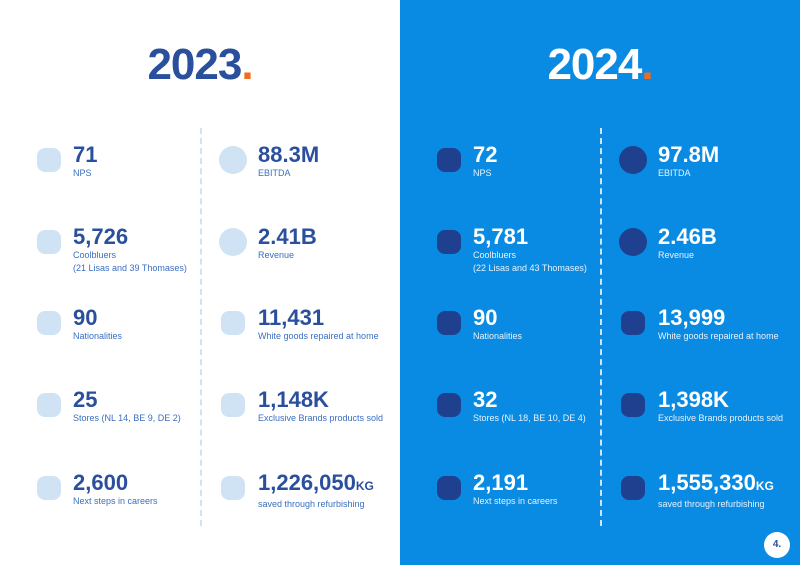  I want to click on stat-value: 72, so click(485, 155).